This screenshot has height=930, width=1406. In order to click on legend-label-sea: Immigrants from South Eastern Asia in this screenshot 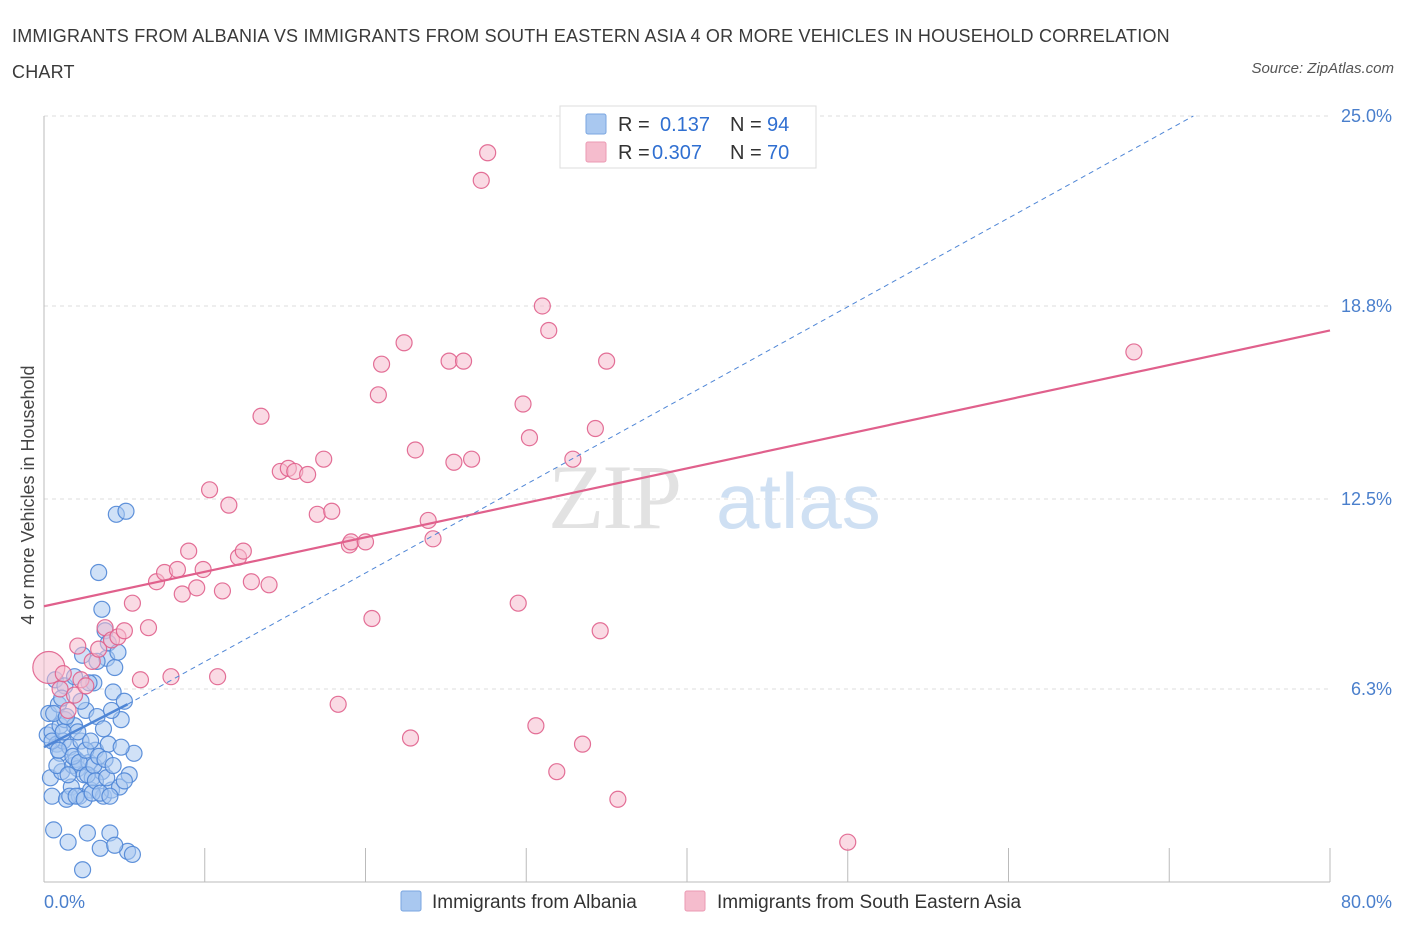, I will do `click(869, 902)`.